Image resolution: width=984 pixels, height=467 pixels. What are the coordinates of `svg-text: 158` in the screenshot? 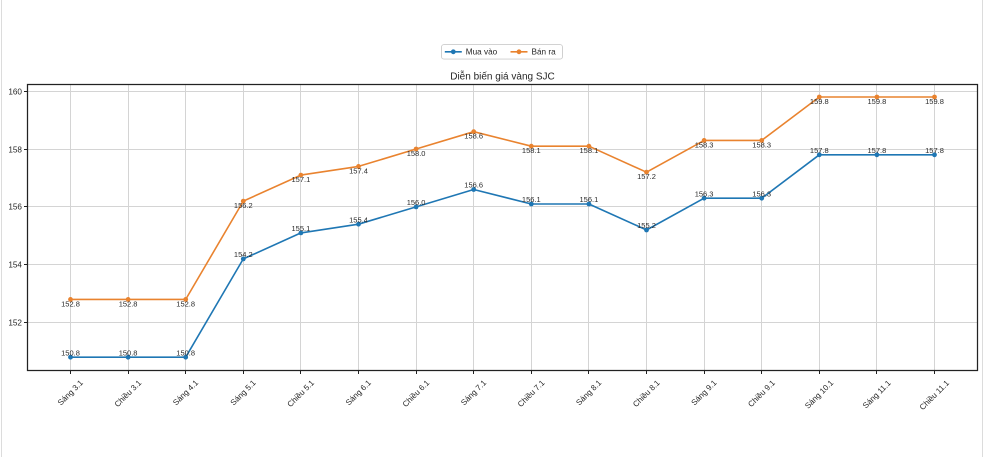 It's located at (15, 149).